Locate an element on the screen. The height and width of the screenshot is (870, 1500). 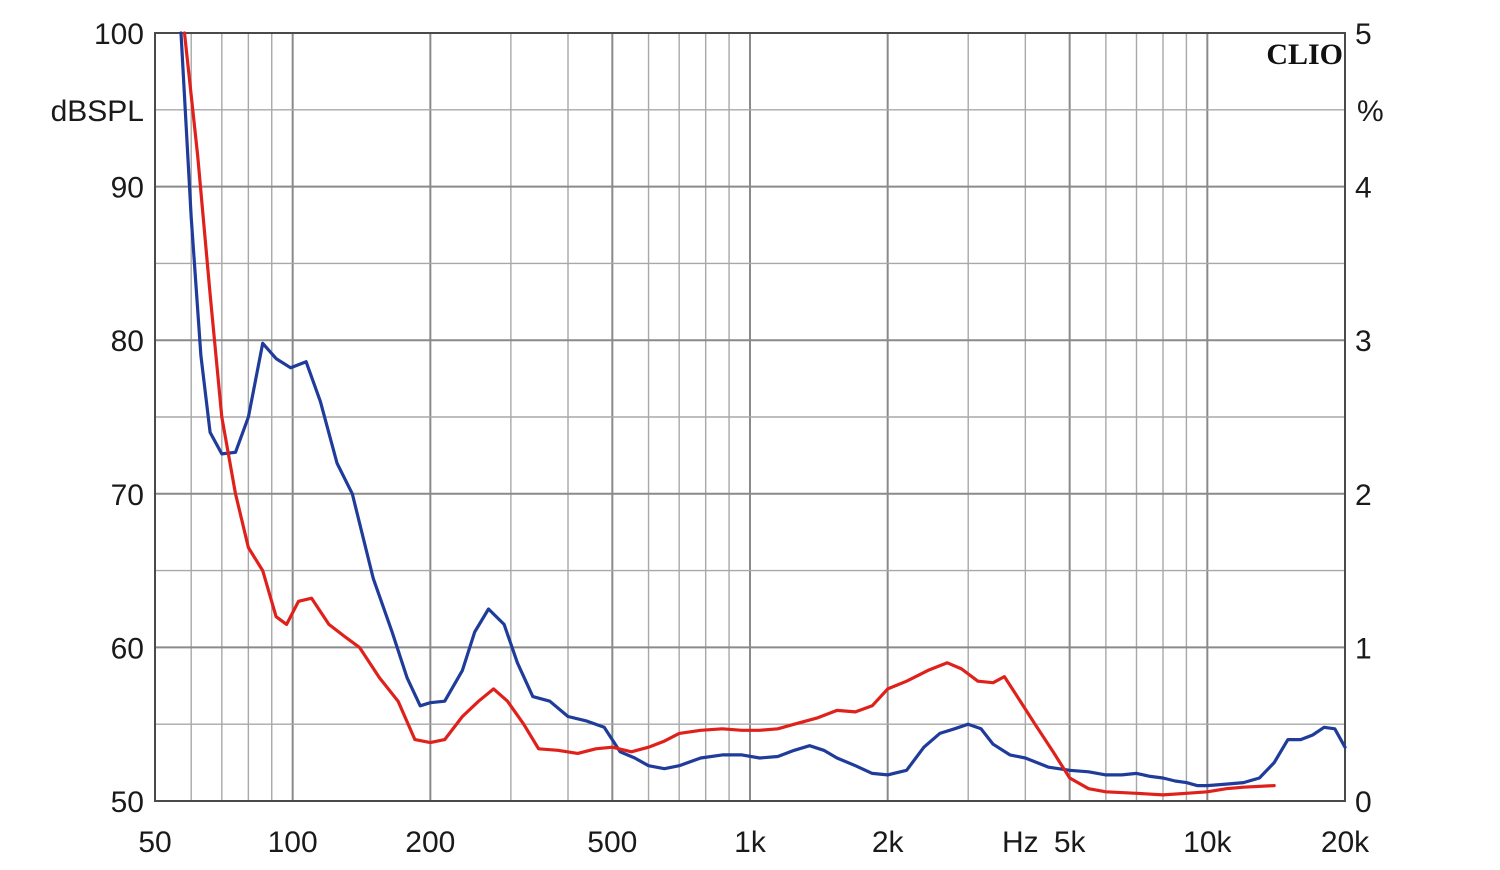
y-tick-label: 50 is located at coordinates (127, 802).